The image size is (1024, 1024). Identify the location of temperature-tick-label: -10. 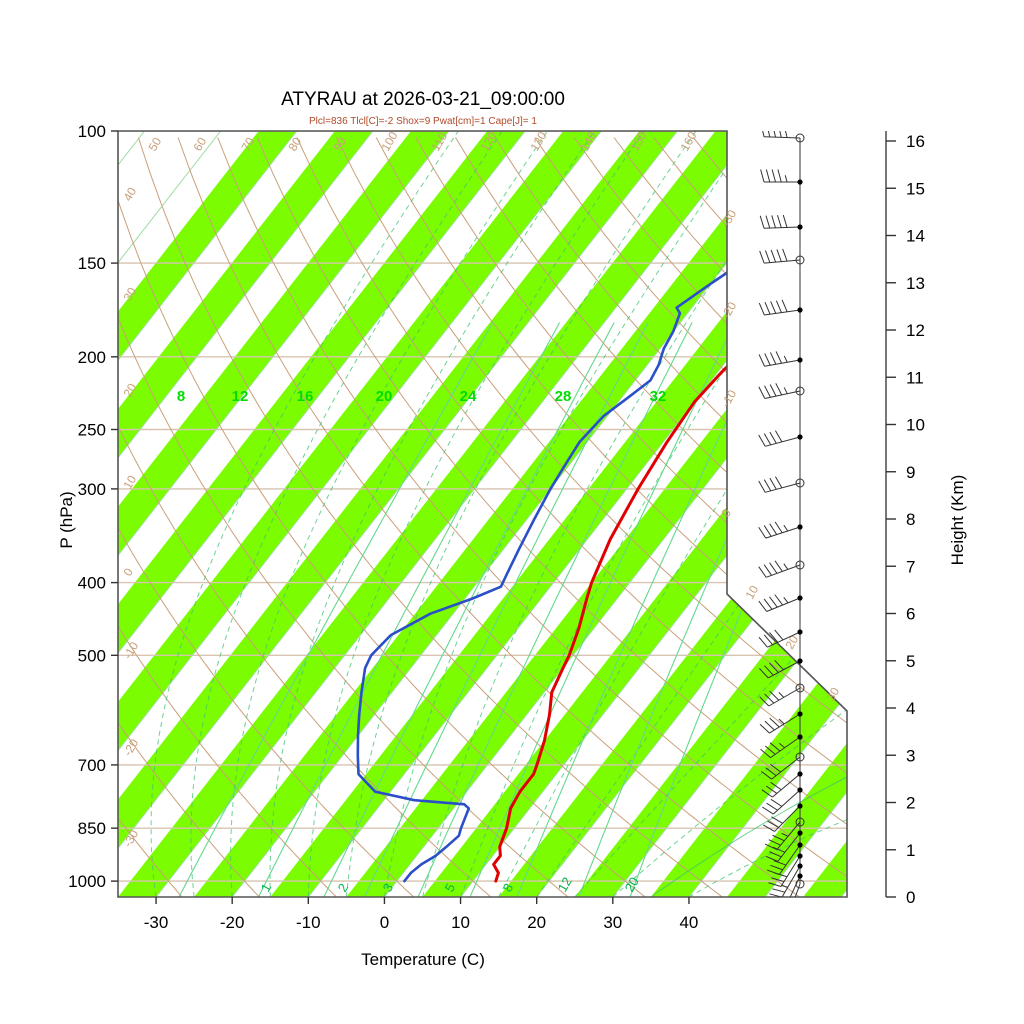
(308, 922).